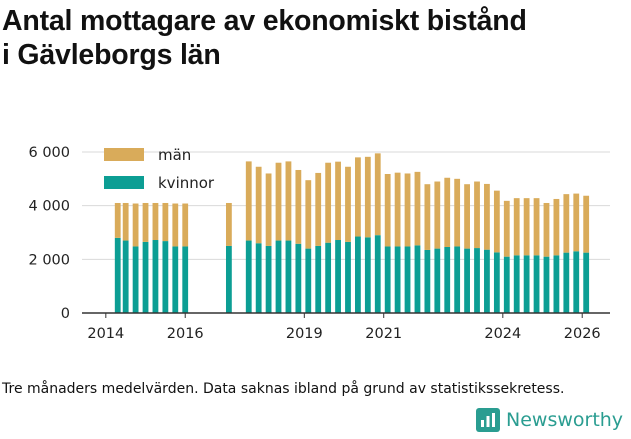 This screenshot has width=631, height=439. I want to click on y-tick-label: 4 000, so click(49, 207).